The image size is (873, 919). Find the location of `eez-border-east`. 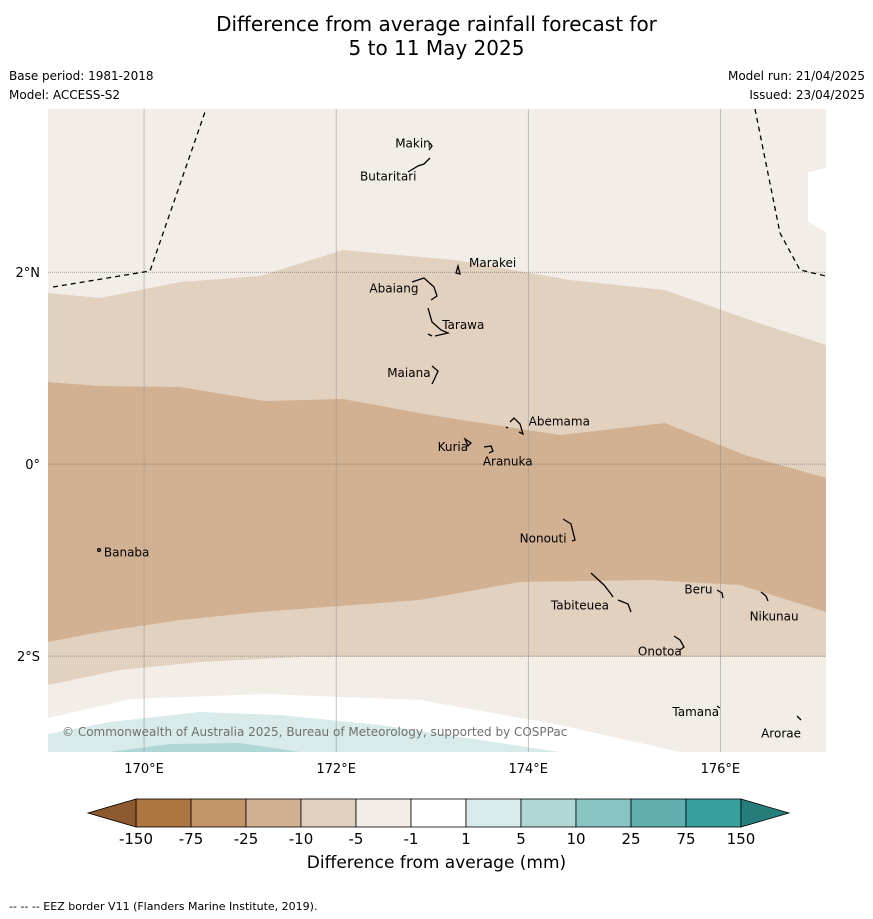

eez-border-east is located at coordinates (790, 193).